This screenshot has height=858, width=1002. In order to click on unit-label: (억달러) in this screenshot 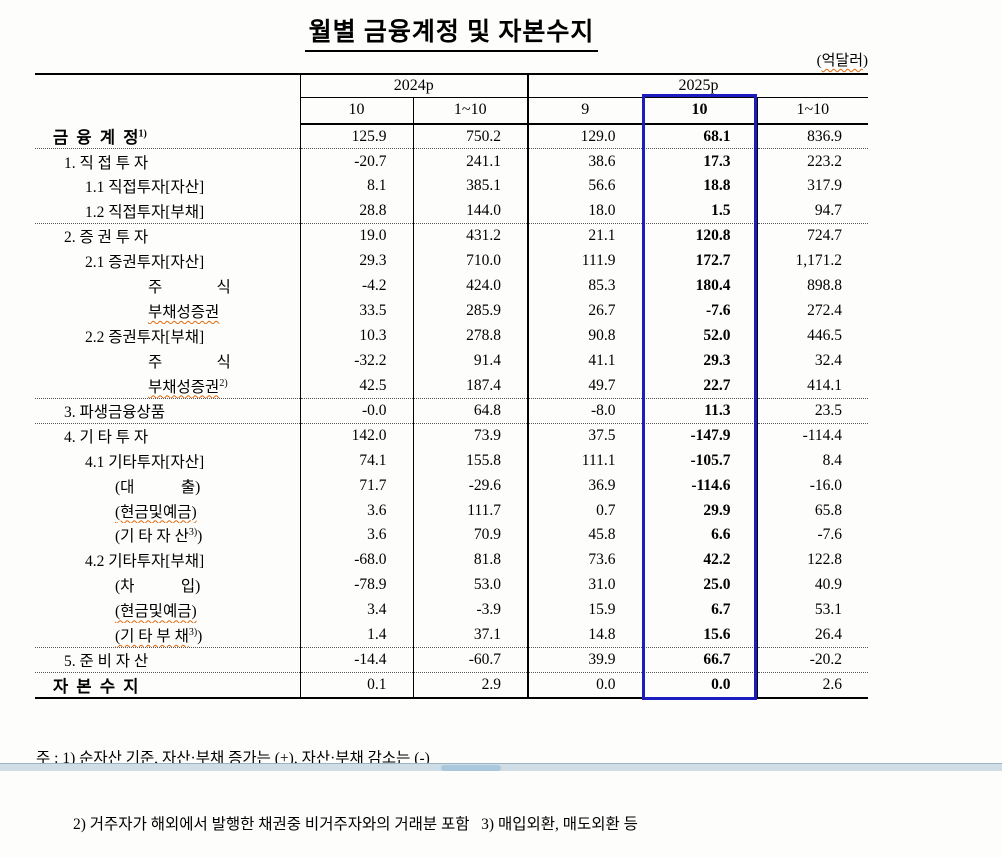, I will do `click(451, 59)`.